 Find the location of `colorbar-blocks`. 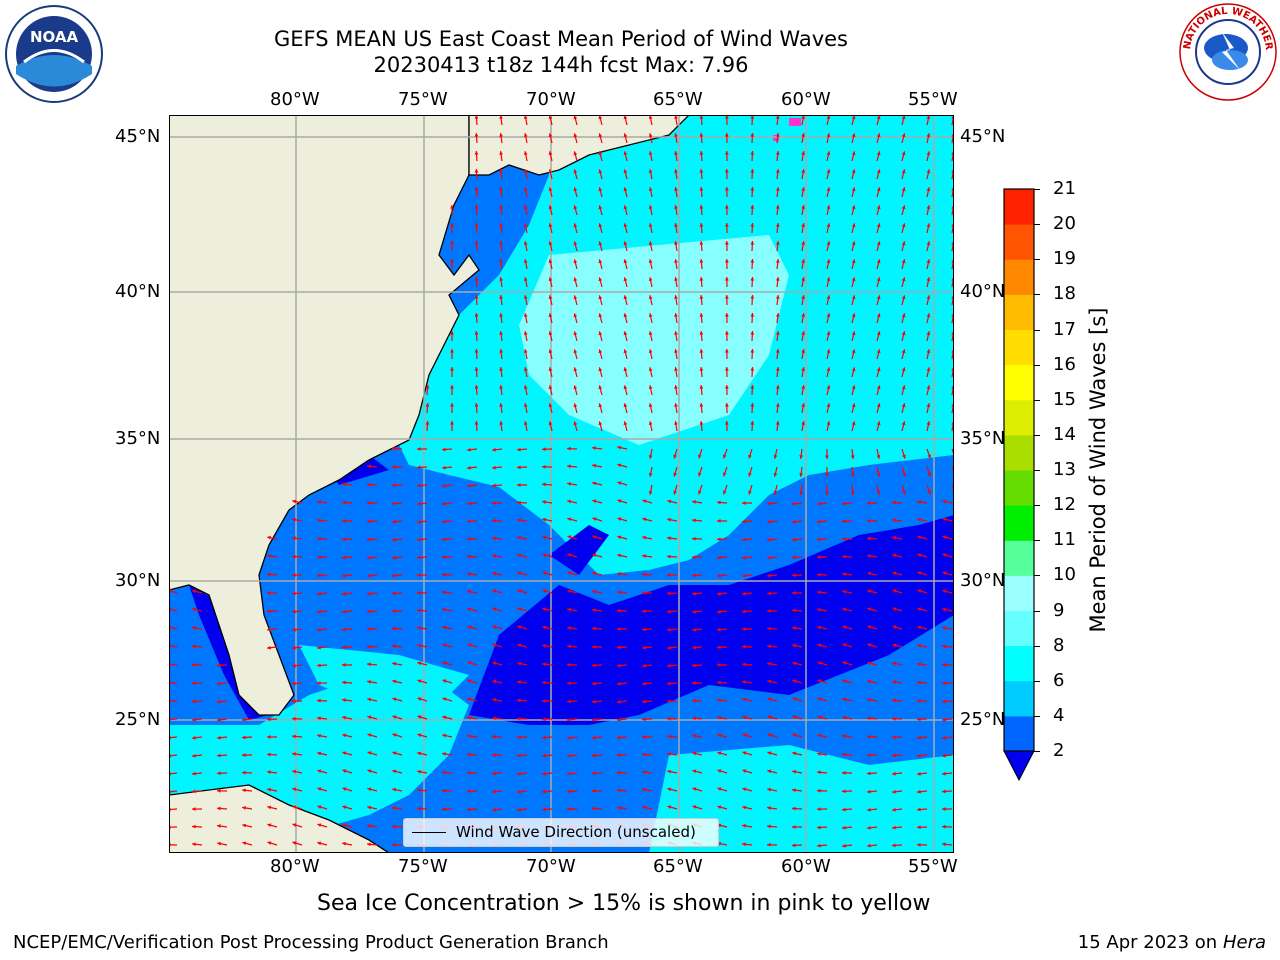

colorbar-blocks is located at coordinates (1019, 470).